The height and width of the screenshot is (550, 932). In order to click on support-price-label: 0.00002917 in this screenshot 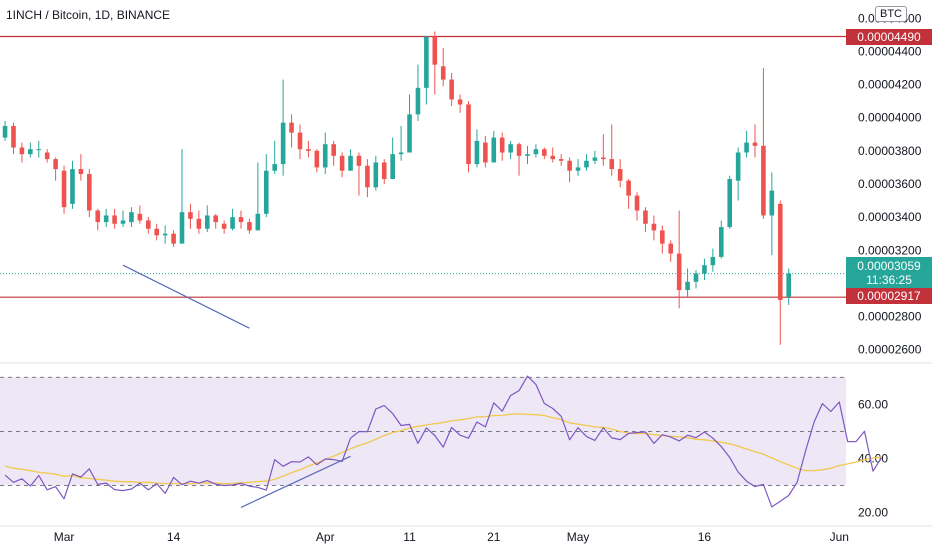, I will do `click(889, 296)`.